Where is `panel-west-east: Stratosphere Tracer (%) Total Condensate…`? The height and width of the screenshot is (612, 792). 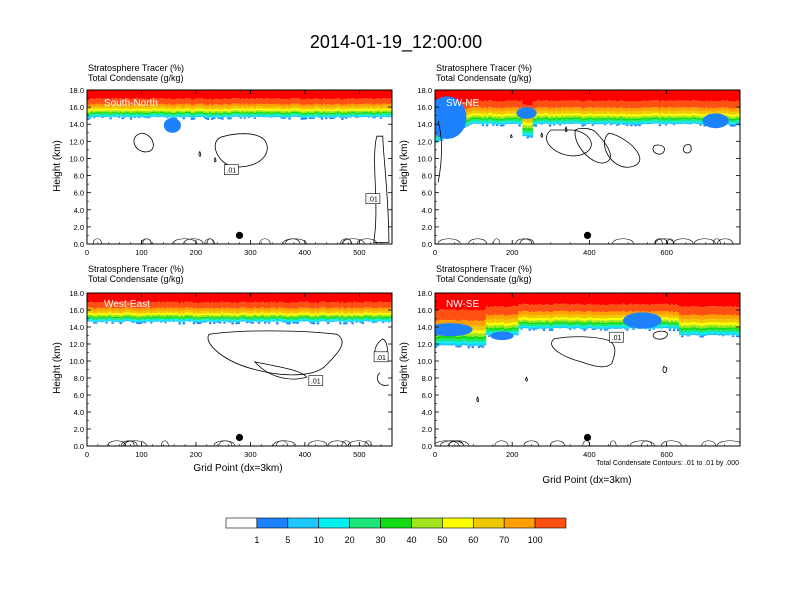
panel-west-east: Stratosphere Tracer (%) Total Condensate… is located at coordinates (222, 369).